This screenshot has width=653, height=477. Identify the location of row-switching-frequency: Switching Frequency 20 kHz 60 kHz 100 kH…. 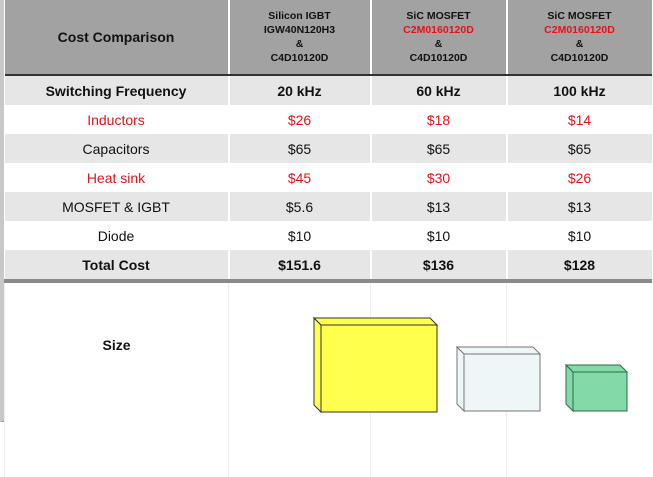
(328, 90).